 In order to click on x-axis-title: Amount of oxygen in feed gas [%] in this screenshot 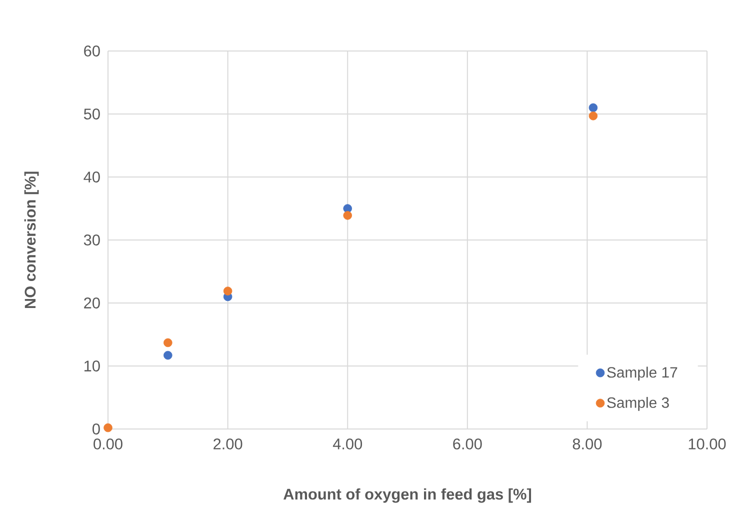, I will do `click(407, 495)`.